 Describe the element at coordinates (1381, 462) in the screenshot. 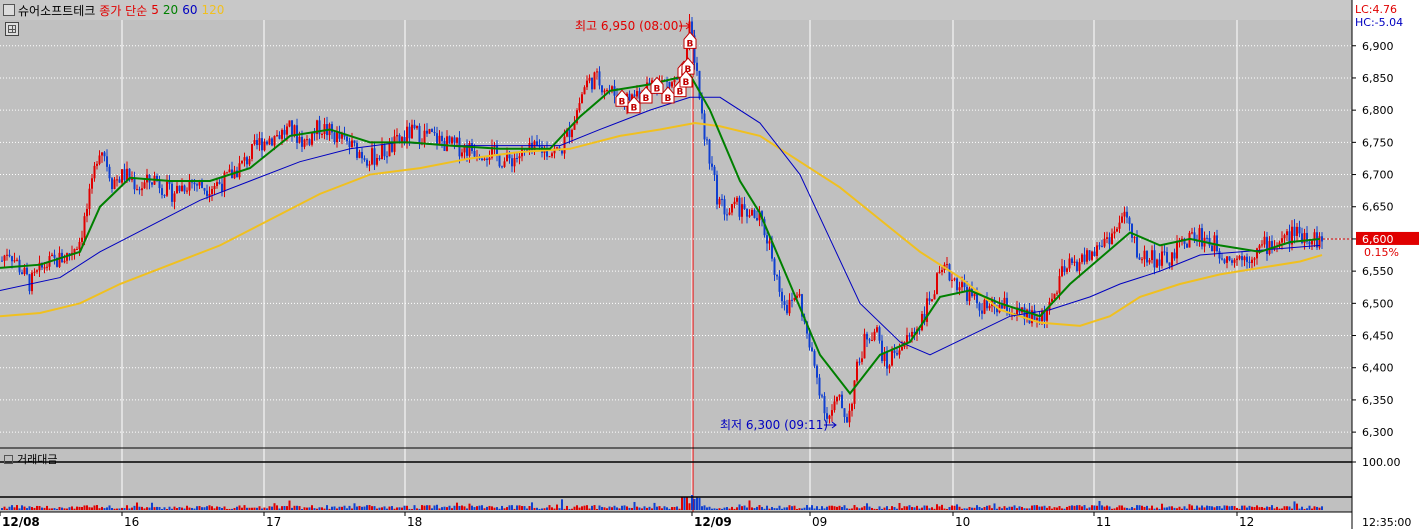

I see `volume-axis-label: 100.00` at that location.